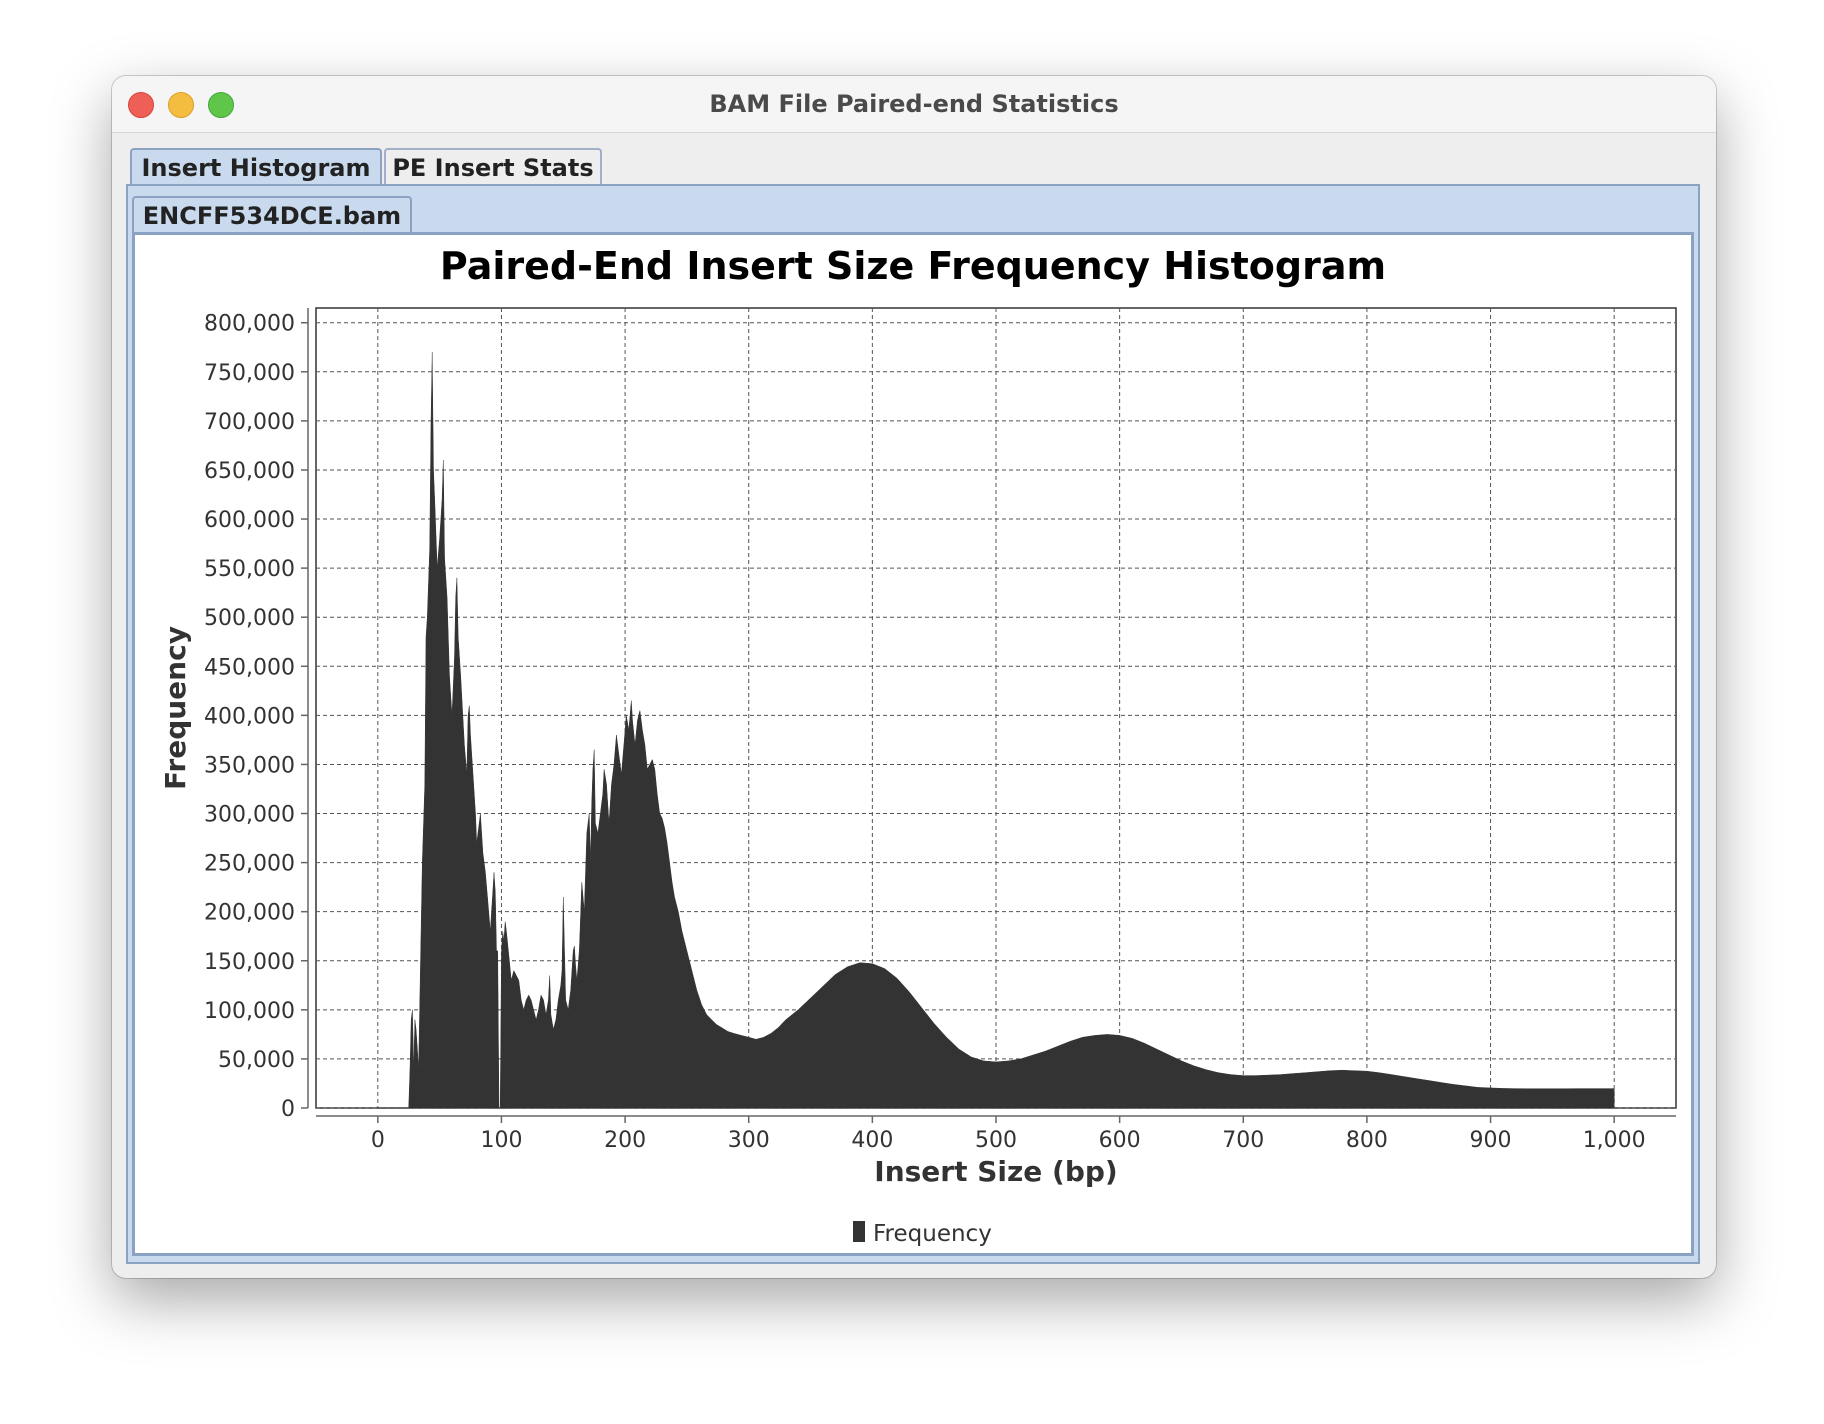 The width and height of the screenshot is (1824, 1424). I want to click on window-title: BAM File Paired-end Statistics, so click(914, 104).